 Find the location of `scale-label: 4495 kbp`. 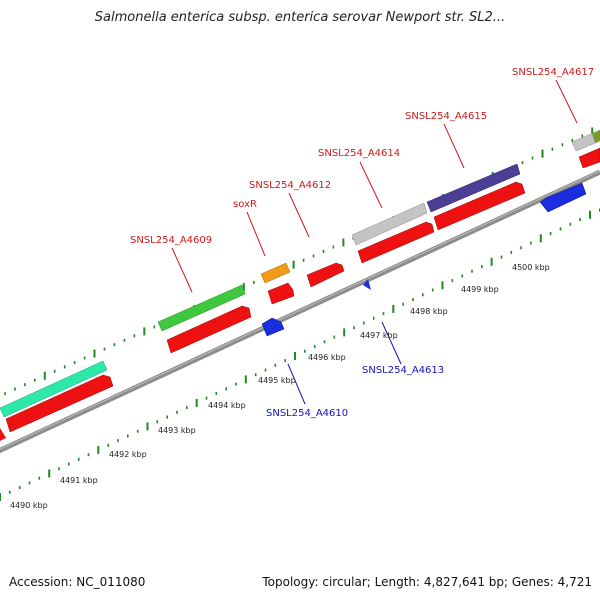

scale-label: 4495 kbp is located at coordinates (277, 380).